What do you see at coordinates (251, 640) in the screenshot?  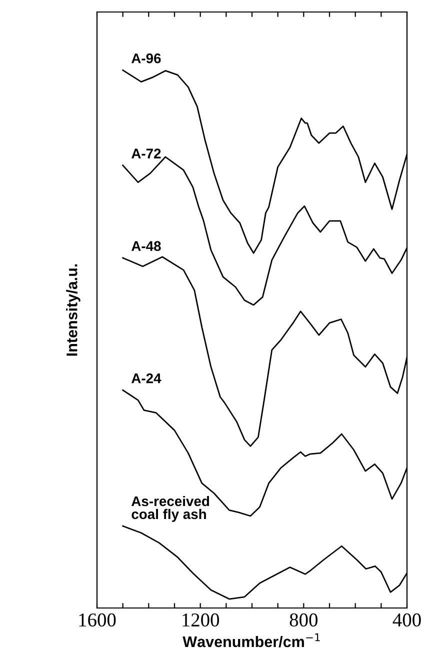 I see `x-axis-title: Wavenumber/cm$^{−1}$` at bounding box center [251, 640].